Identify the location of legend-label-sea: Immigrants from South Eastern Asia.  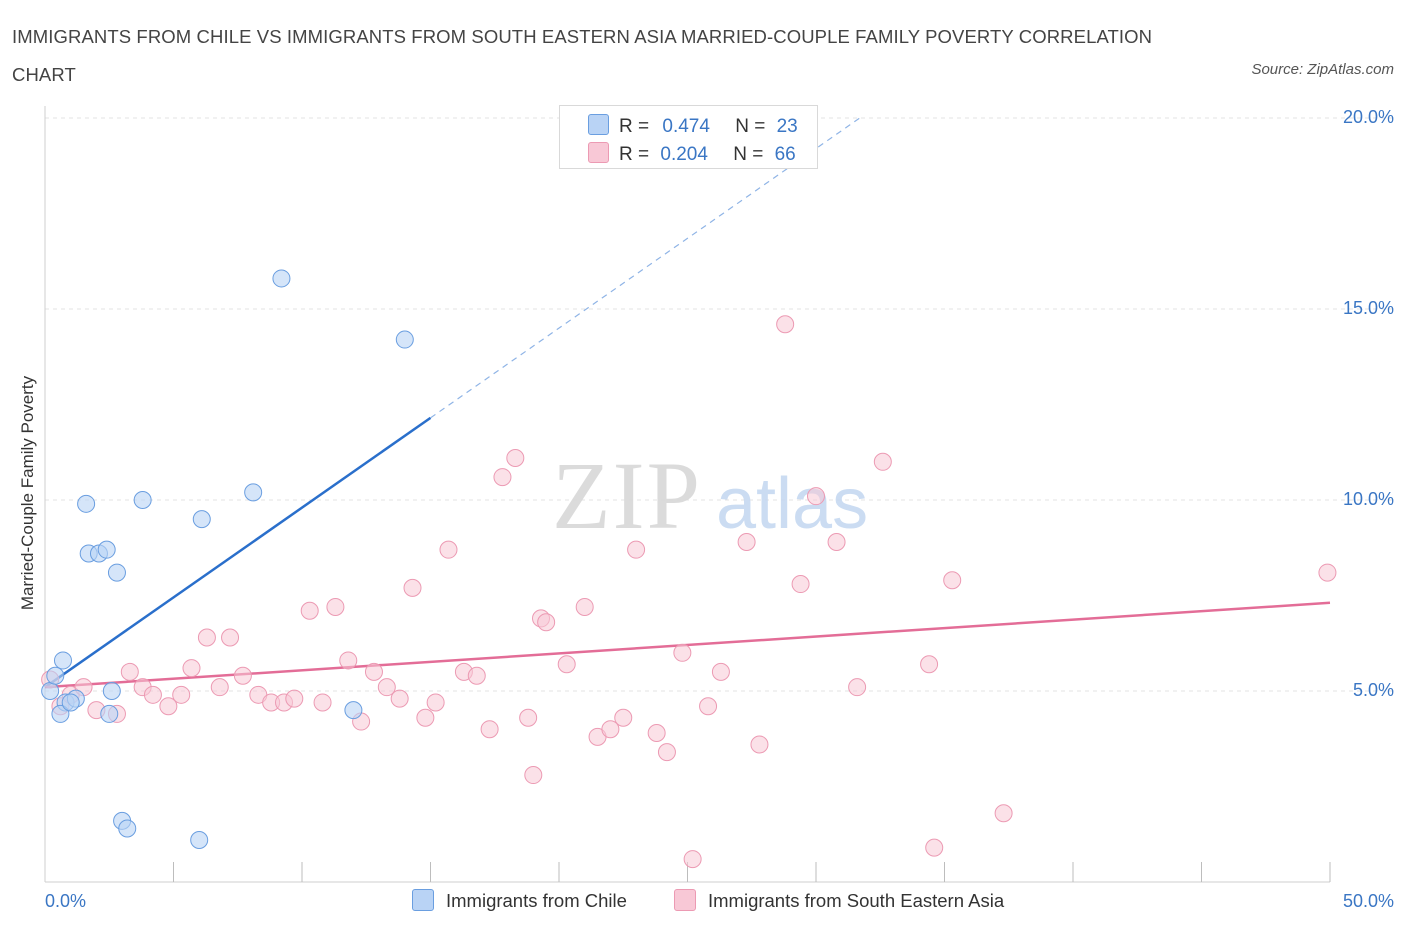
(856, 900).